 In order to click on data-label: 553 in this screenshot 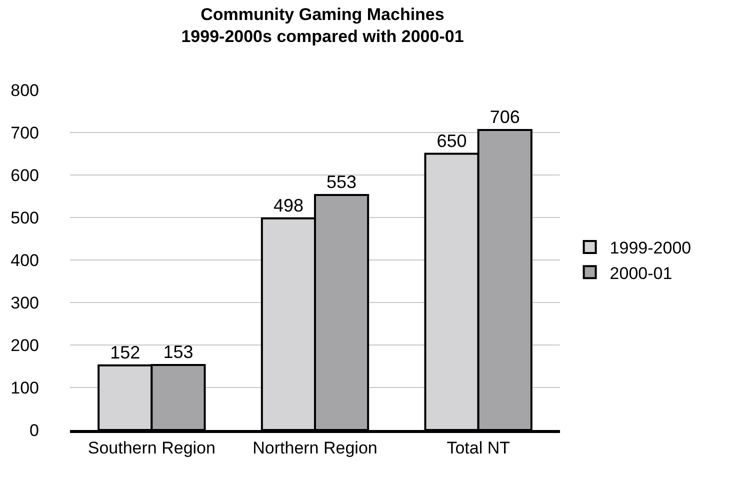, I will do `click(341, 182)`.